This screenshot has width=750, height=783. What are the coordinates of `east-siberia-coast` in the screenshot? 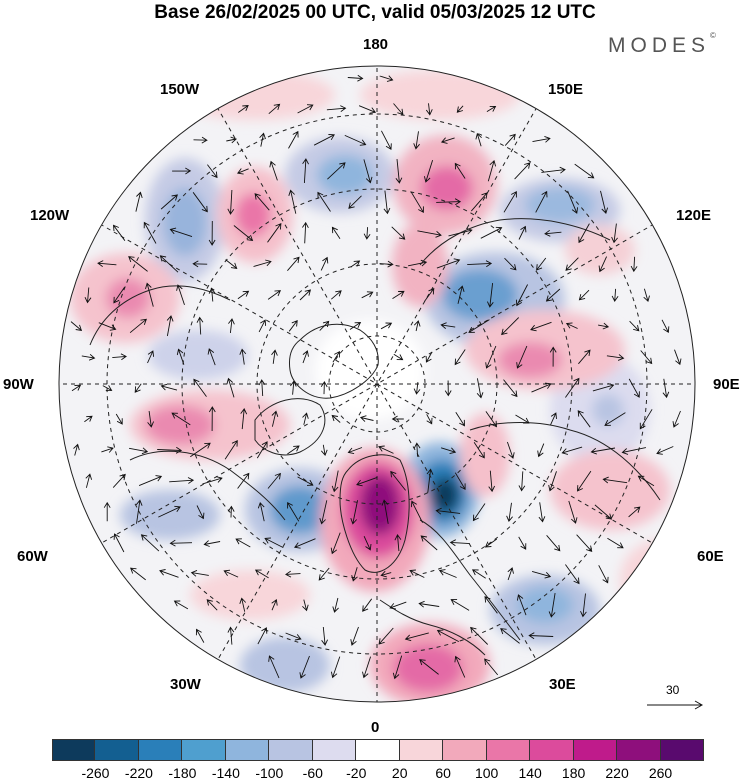 It's located at (515, 242).